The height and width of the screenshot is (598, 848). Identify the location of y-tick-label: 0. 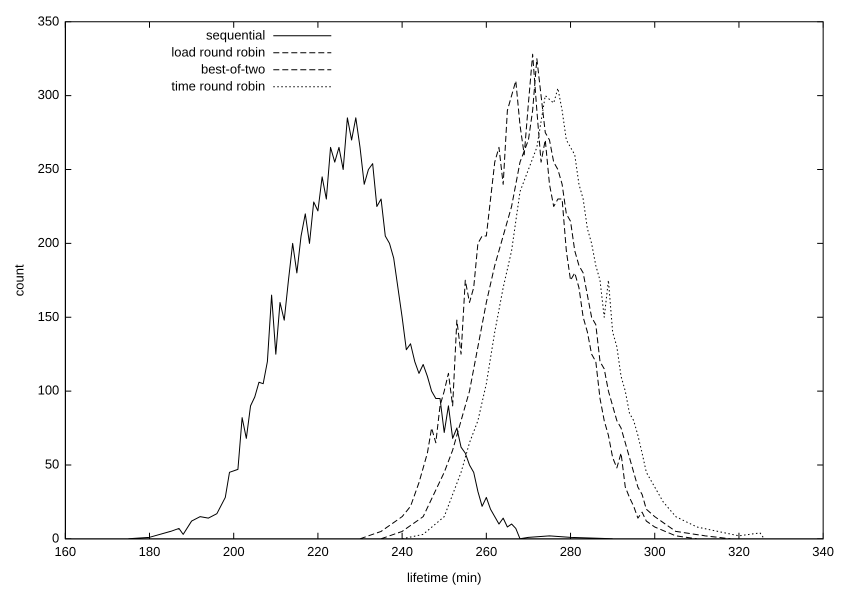
(56, 538).